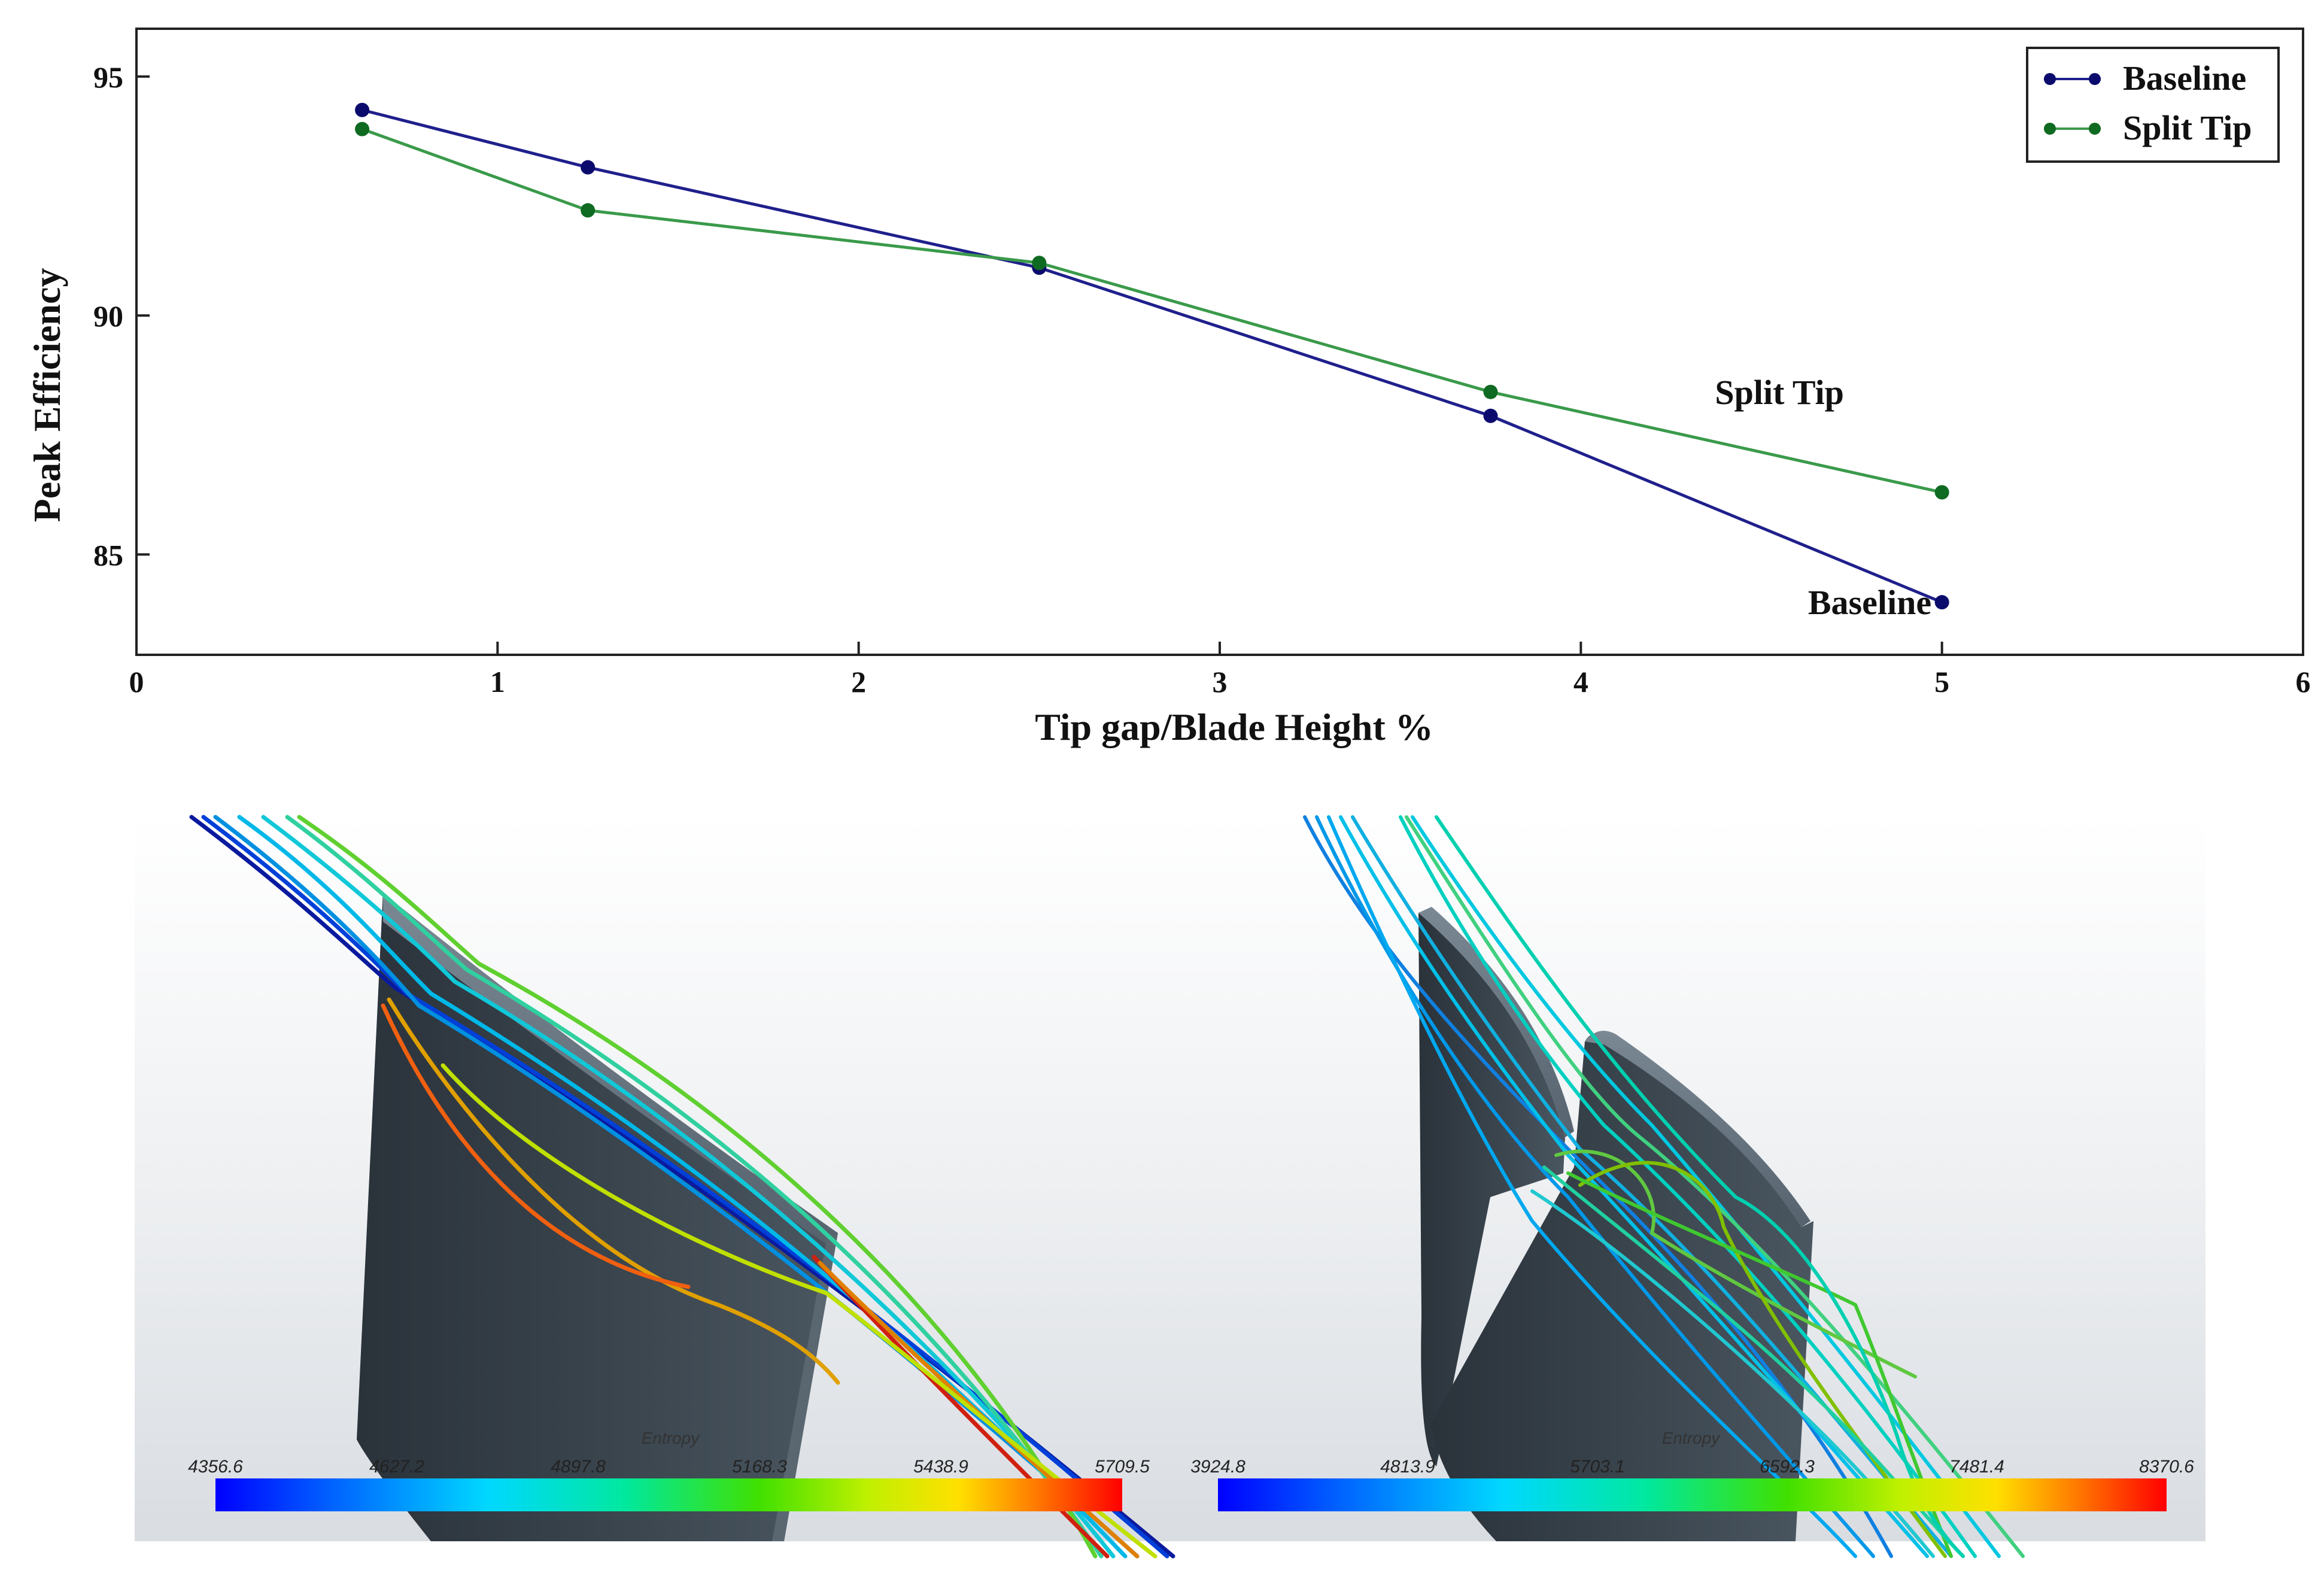  Describe the element at coordinates (108, 555) in the screenshot. I see `y-tick-label-0: 85` at that location.